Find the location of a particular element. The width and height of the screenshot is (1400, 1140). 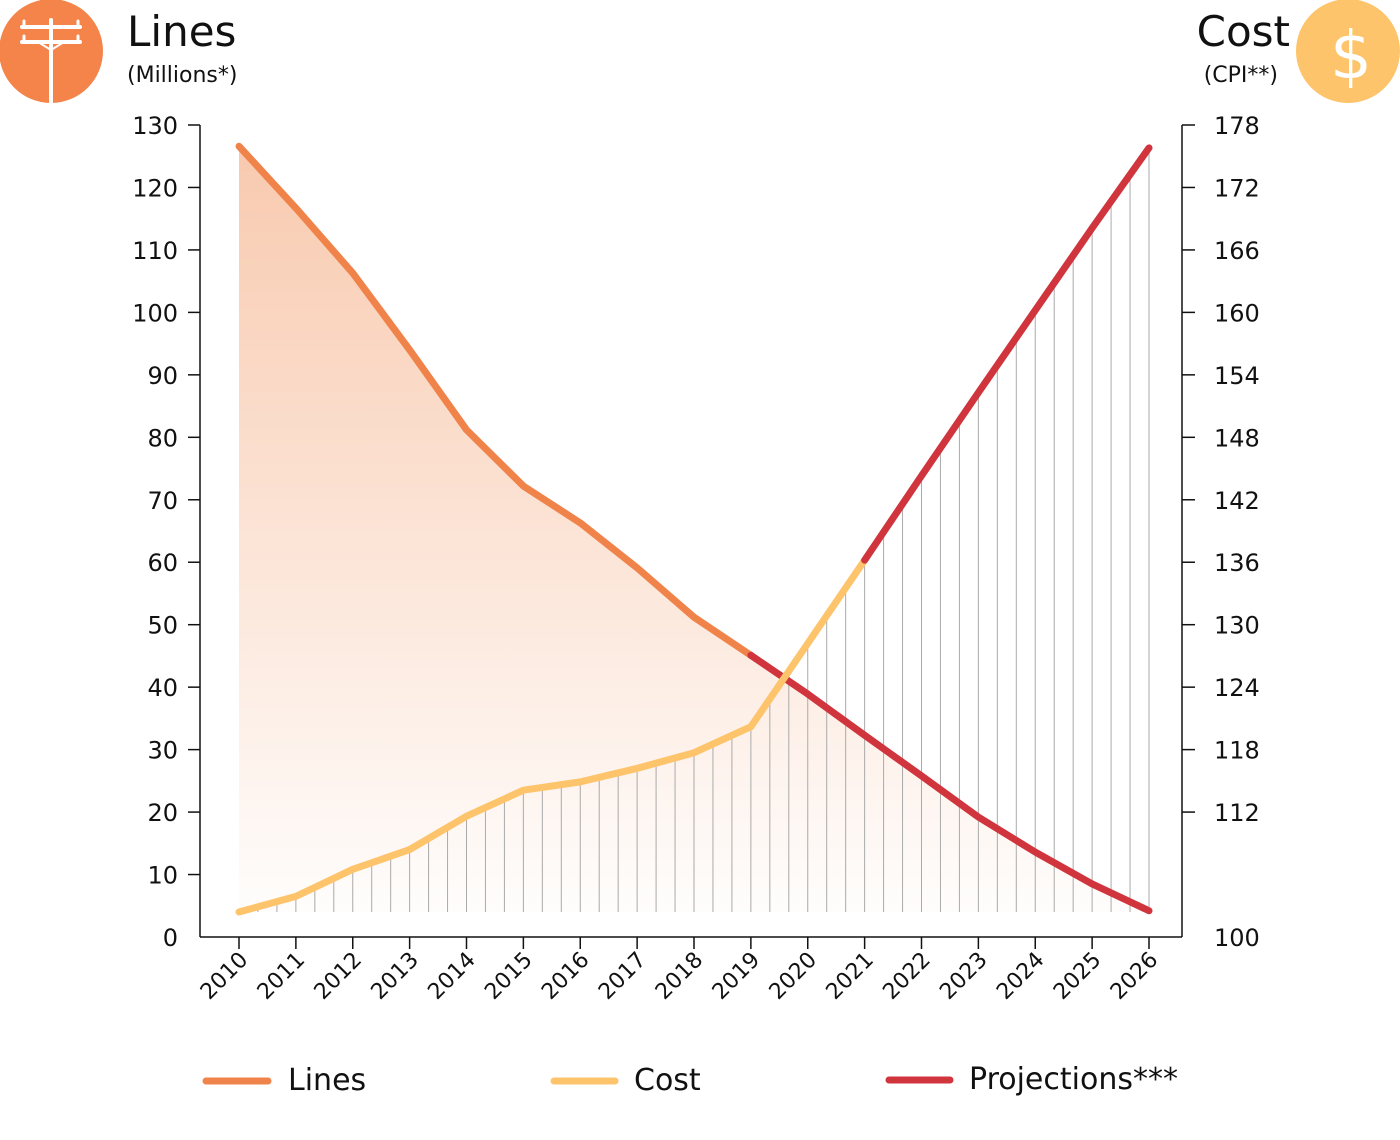

right-tick-label: 112 is located at coordinates (1237, 813).